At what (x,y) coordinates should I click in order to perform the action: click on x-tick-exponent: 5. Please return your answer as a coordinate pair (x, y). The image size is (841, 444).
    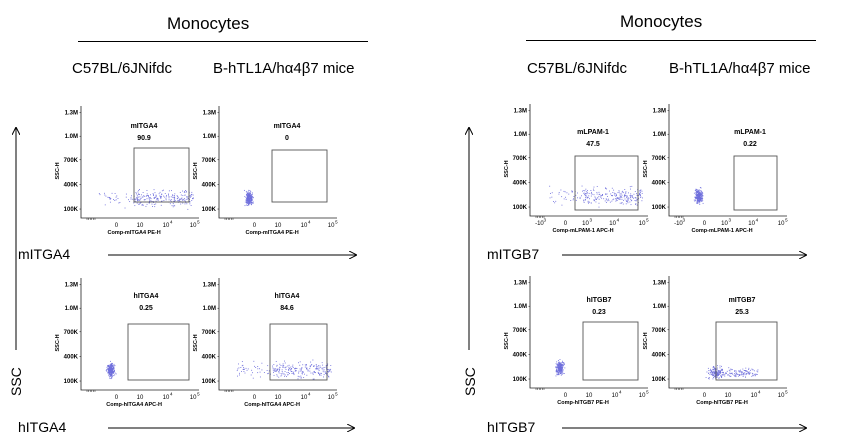
    Looking at the image, I should click on (786, 392).